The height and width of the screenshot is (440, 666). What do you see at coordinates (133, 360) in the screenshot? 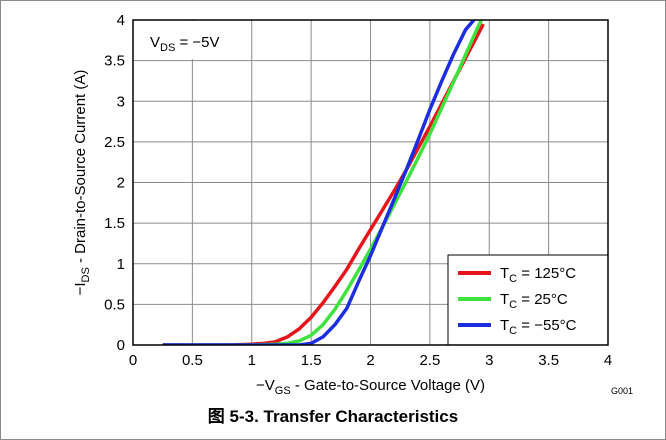
I see `x-tick-label: 0` at bounding box center [133, 360].